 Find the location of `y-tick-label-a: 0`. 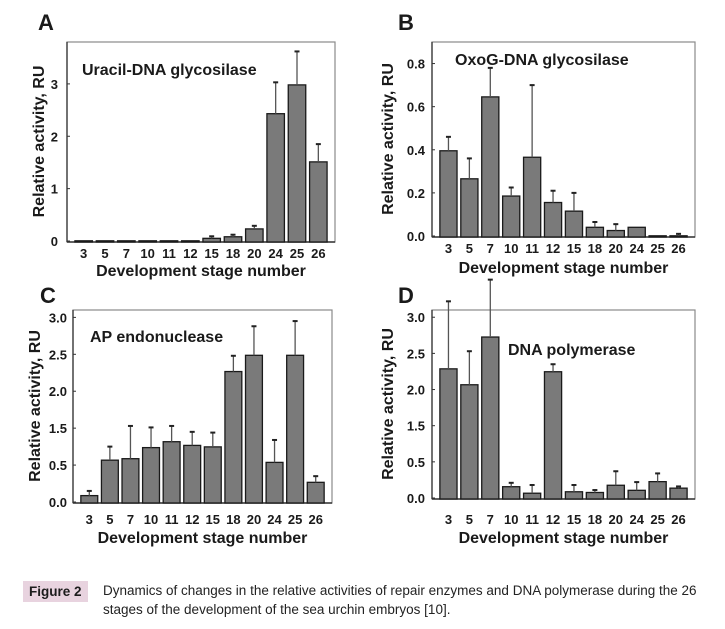

y-tick-label-a: 0 is located at coordinates (54, 241).